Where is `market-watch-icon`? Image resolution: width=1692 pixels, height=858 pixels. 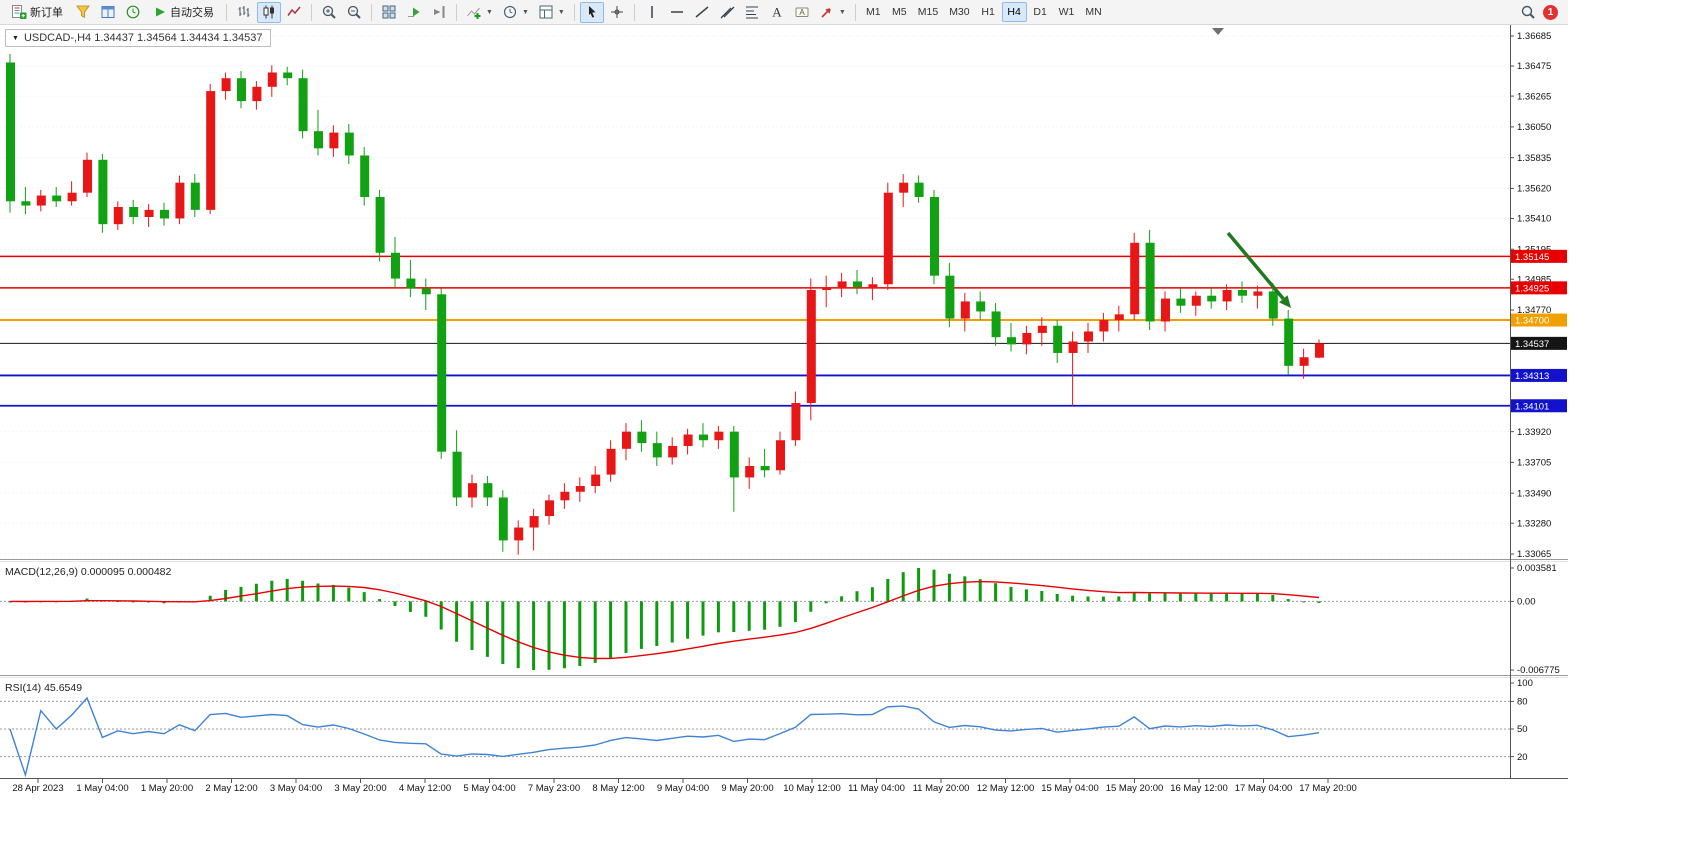
market-watch-icon is located at coordinates (83, 12).